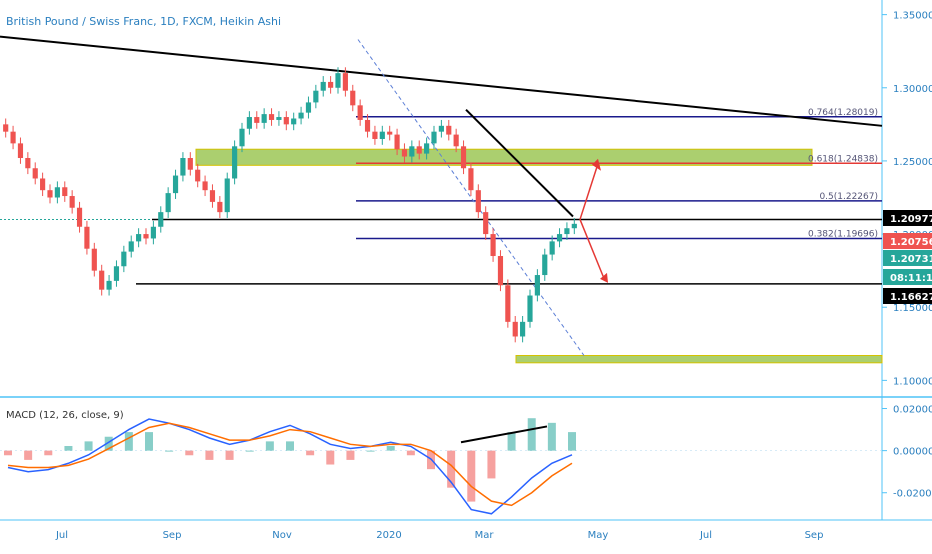  I want to click on time-label: Mar, so click(485, 535).